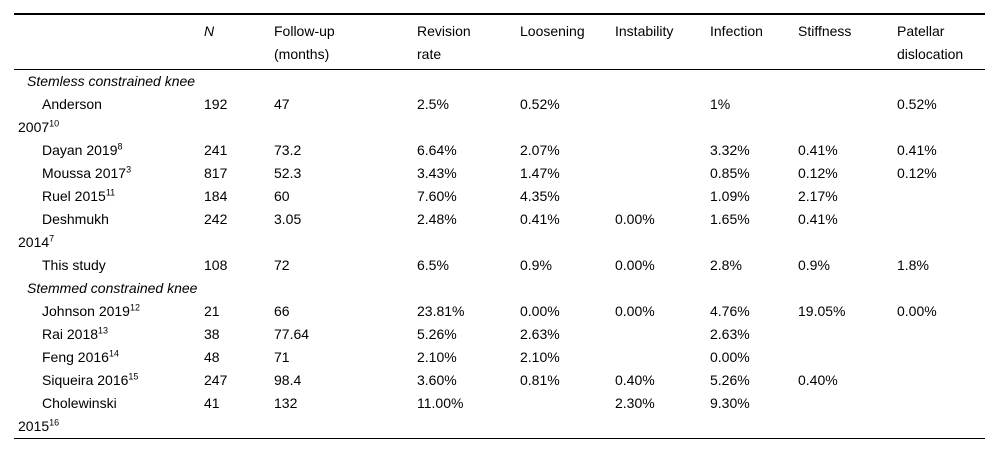  What do you see at coordinates (302, 54) in the screenshot?
I see `header-line: (months)` at bounding box center [302, 54].